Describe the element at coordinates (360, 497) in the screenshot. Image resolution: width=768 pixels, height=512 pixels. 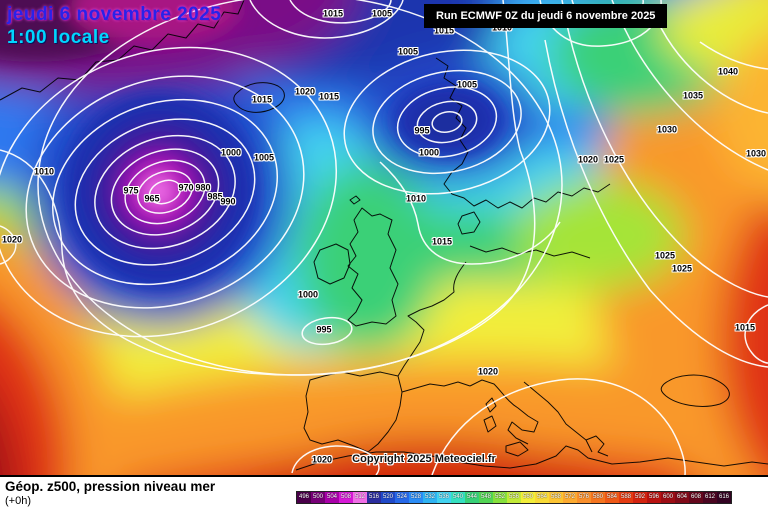
I see `legend-cell: 512` at that location.